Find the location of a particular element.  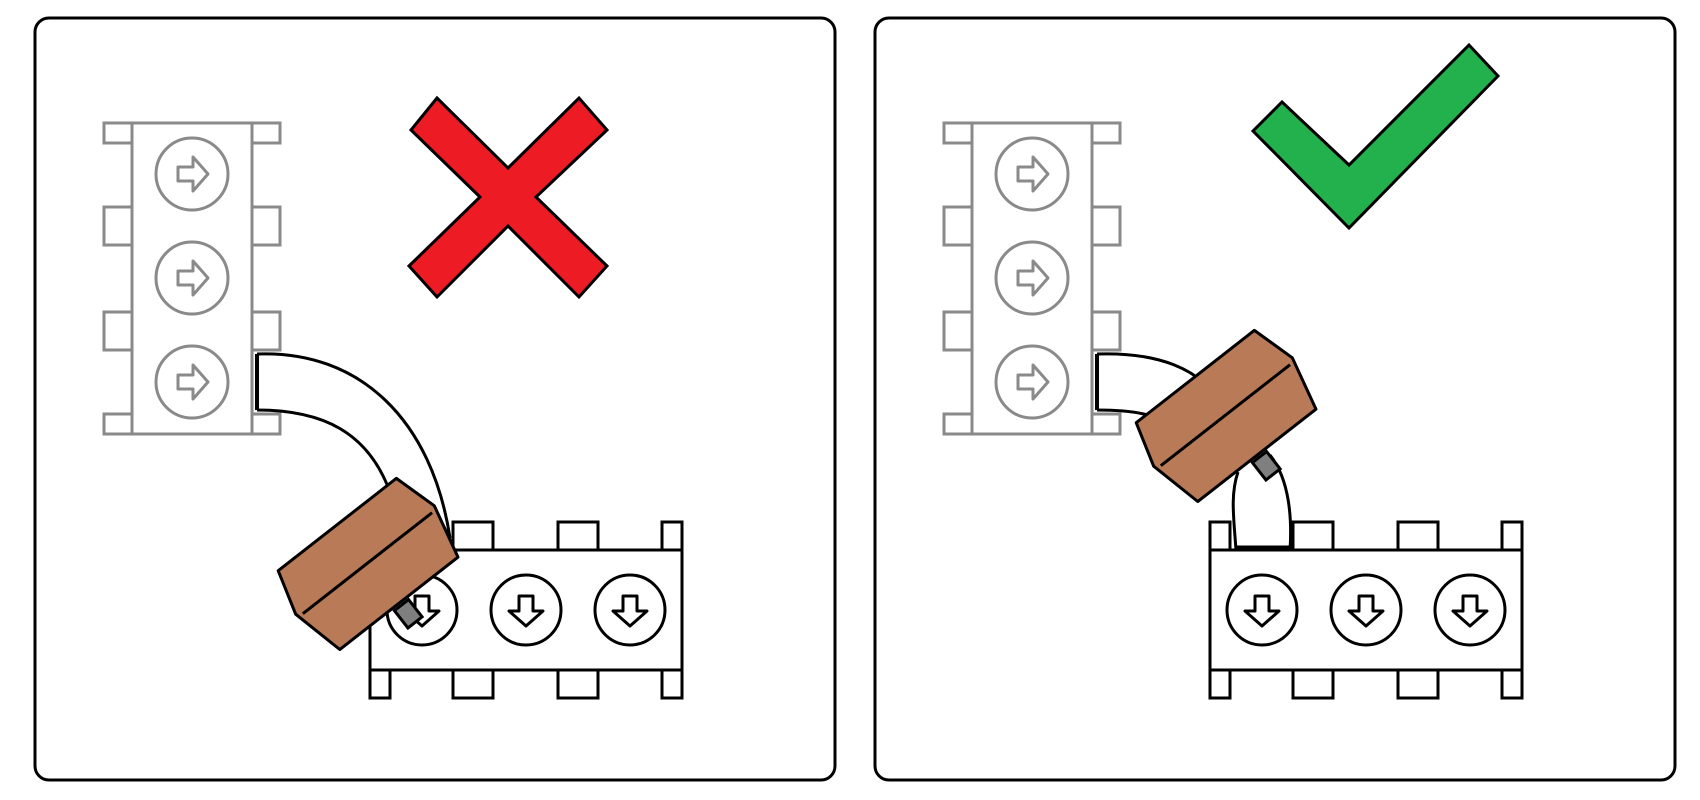

check-icon is located at coordinates (1375, 136).